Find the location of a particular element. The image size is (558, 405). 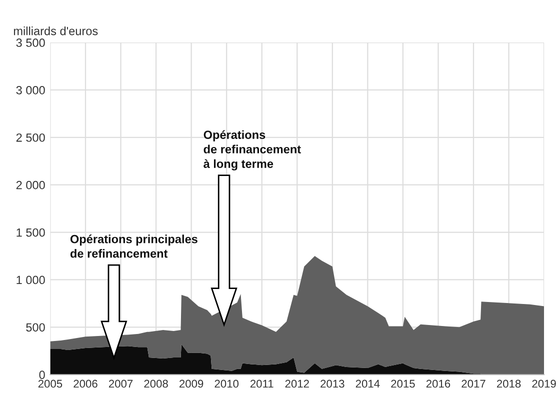

y-axis-title: milliards d'euros is located at coordinates (56, 31).